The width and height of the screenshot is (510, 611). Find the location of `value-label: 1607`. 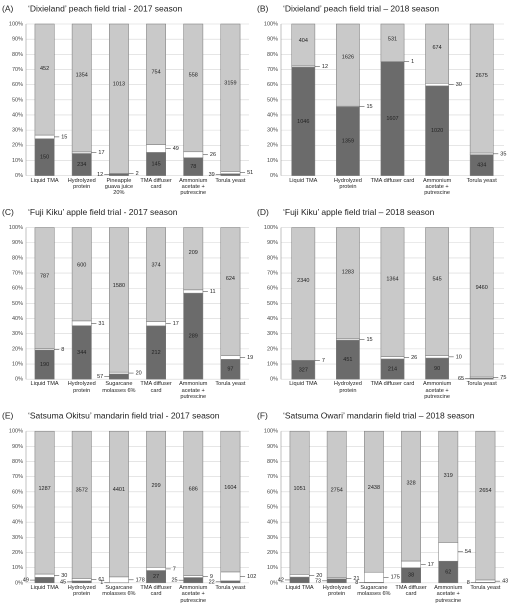

value-label: 1607 is located at coordinates (392, 119).